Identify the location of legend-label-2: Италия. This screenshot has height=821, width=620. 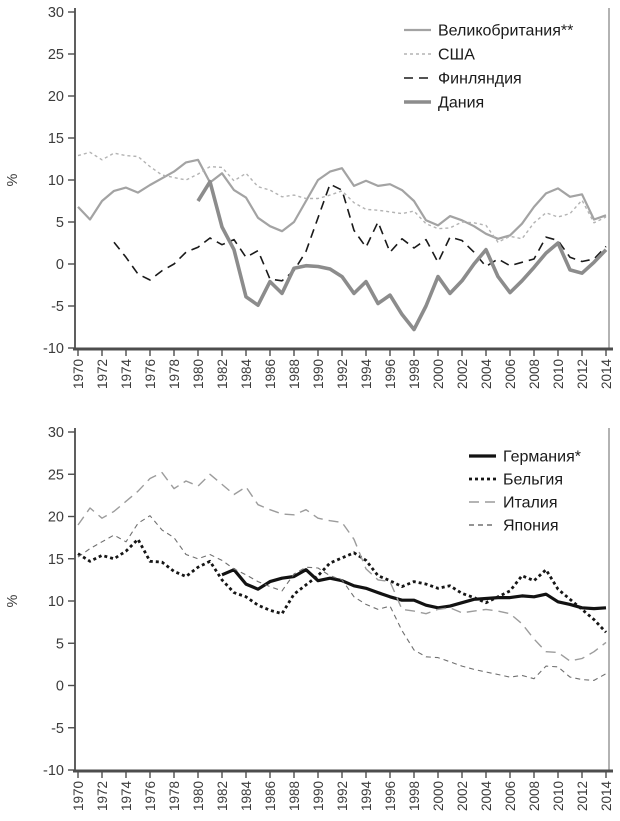
(530, 503).